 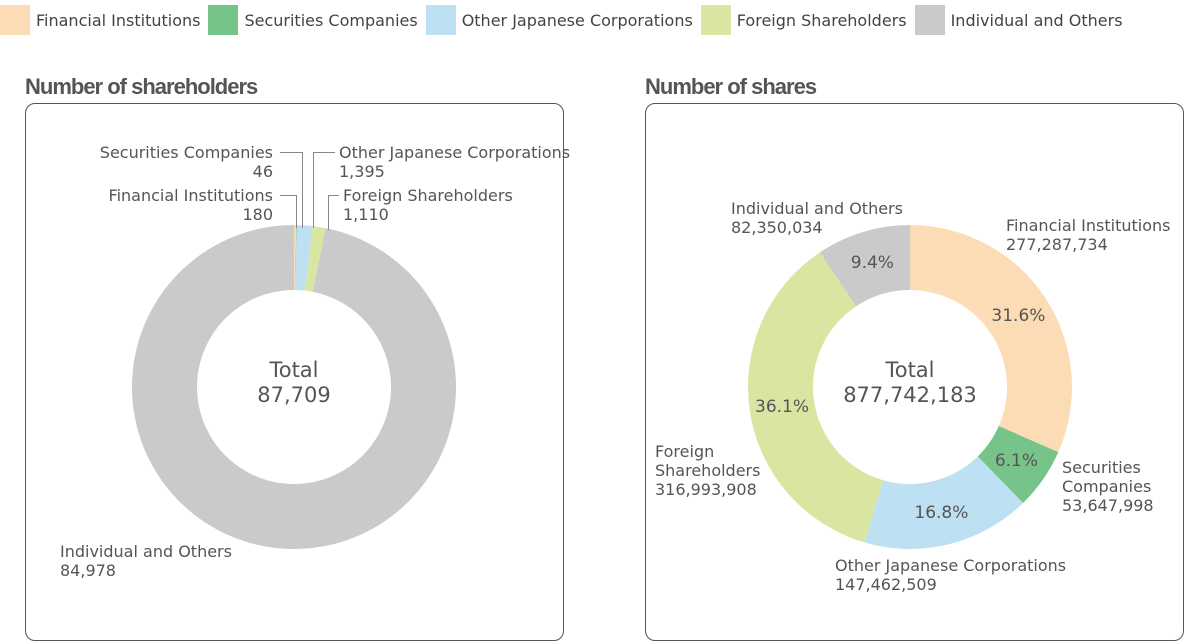 I want to click on legend-label: Foreign Shareholders, so click(x=821, y=20).